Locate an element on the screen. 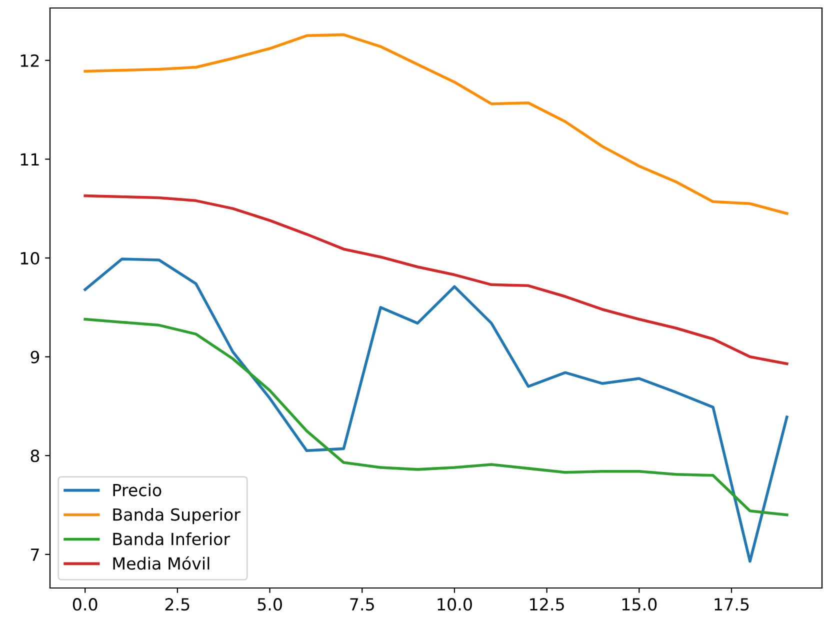  y-tick-label: 8 is located at coordinates (35, 456).